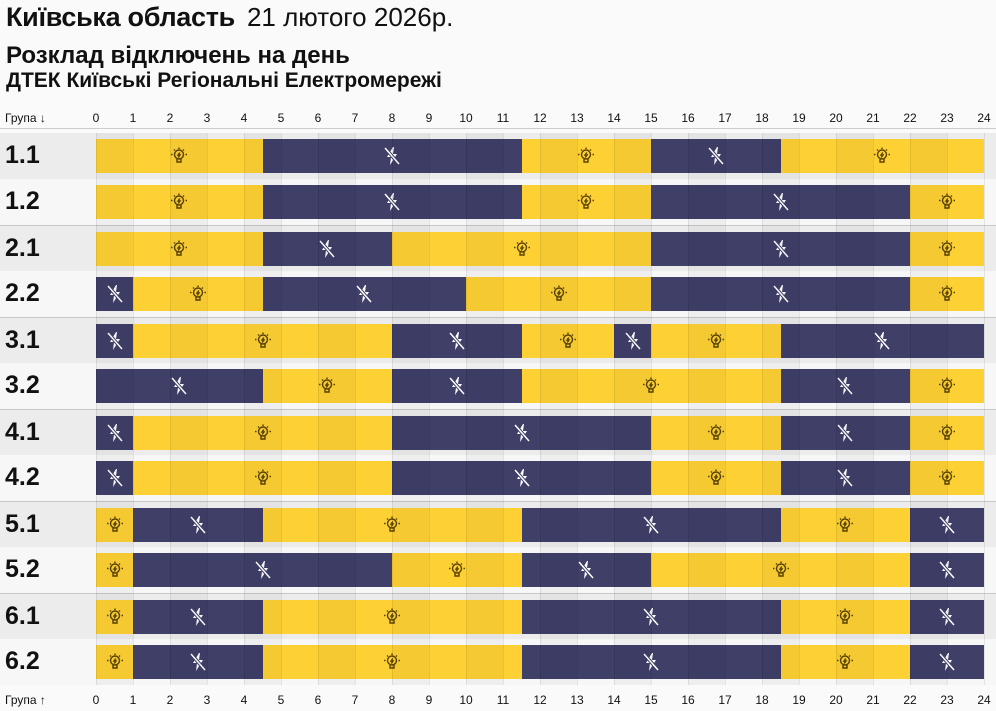  Describe the element at coordinates (224, 80) in the screenshot. I see `company-name: ДТЕК Київські Регіональні Електромережі` at that location.